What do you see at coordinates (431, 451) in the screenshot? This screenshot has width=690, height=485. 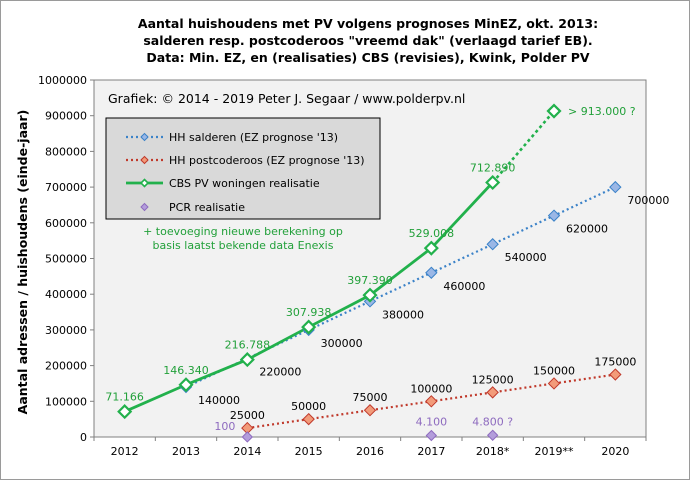 I see `x-tick-label: 2017` at bounding box center [431, 451].